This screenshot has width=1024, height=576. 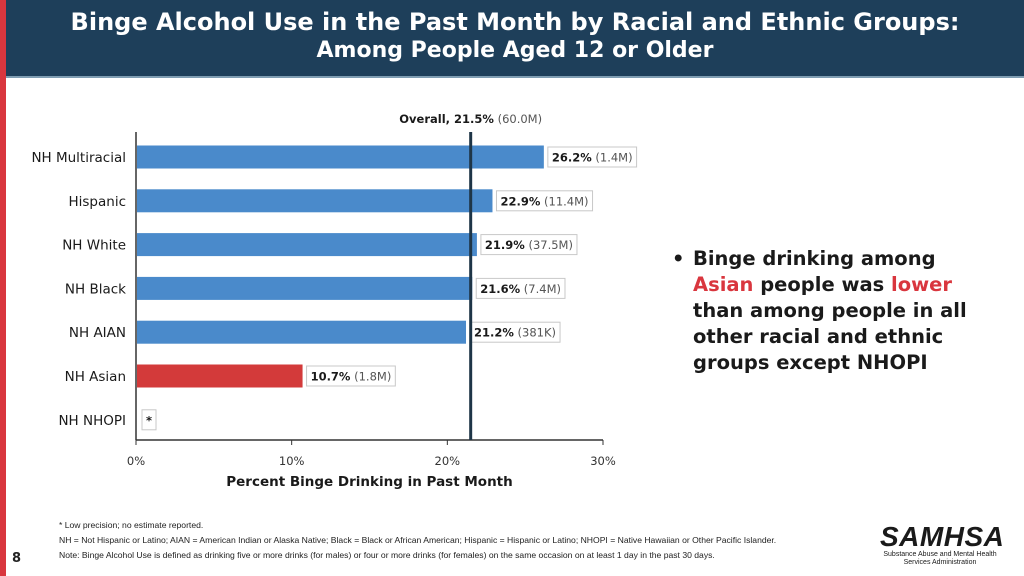 I want to click on category-label: NH Multiracial, so click(x=78, y=158).